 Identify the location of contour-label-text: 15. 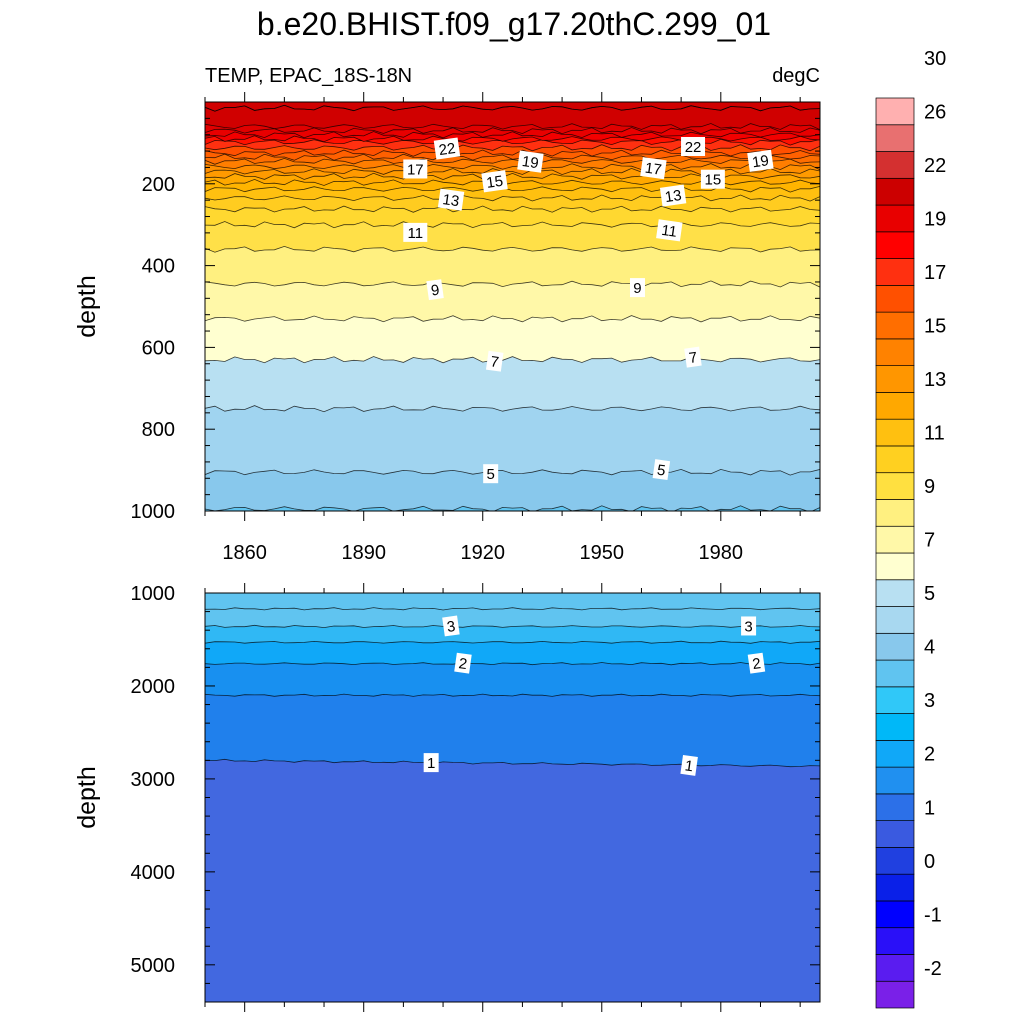
(713, 180).